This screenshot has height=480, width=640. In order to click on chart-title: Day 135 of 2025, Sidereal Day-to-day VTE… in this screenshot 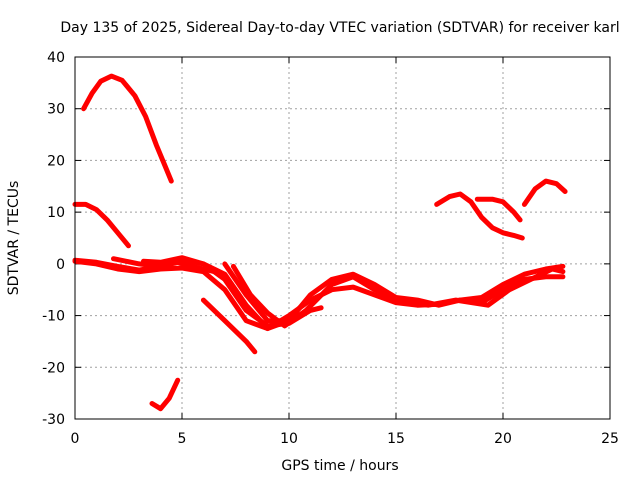, I will do `click(339, 28)`.